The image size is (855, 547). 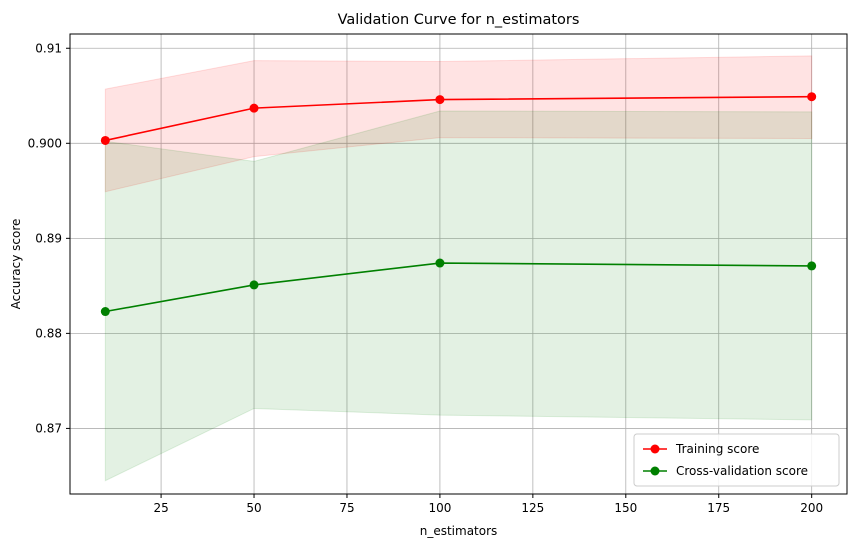 What do you see at coordinates (346, 508) in the screenshot?
I see `x-tick-label: 75` at bounding box center [346, 508].